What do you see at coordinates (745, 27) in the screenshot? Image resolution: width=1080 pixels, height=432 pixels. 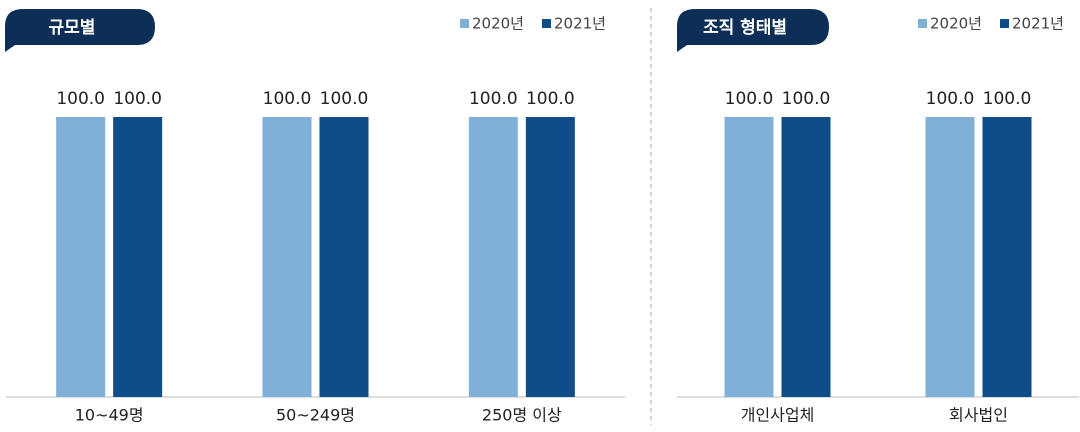 I see `chart-title: 조직 형태별` at bounding box center [745, 27].